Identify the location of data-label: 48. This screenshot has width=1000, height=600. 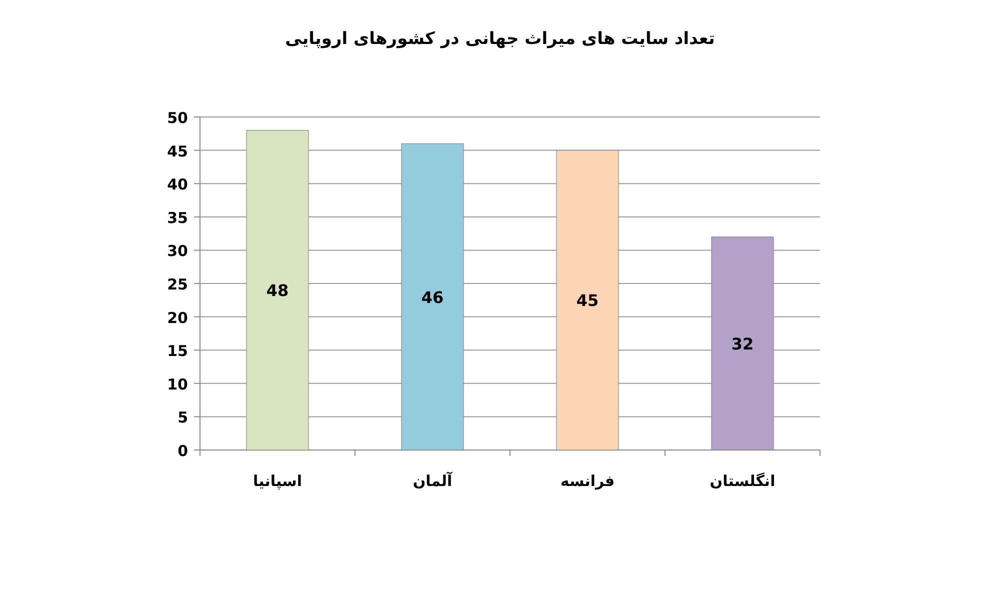
(277, 290).